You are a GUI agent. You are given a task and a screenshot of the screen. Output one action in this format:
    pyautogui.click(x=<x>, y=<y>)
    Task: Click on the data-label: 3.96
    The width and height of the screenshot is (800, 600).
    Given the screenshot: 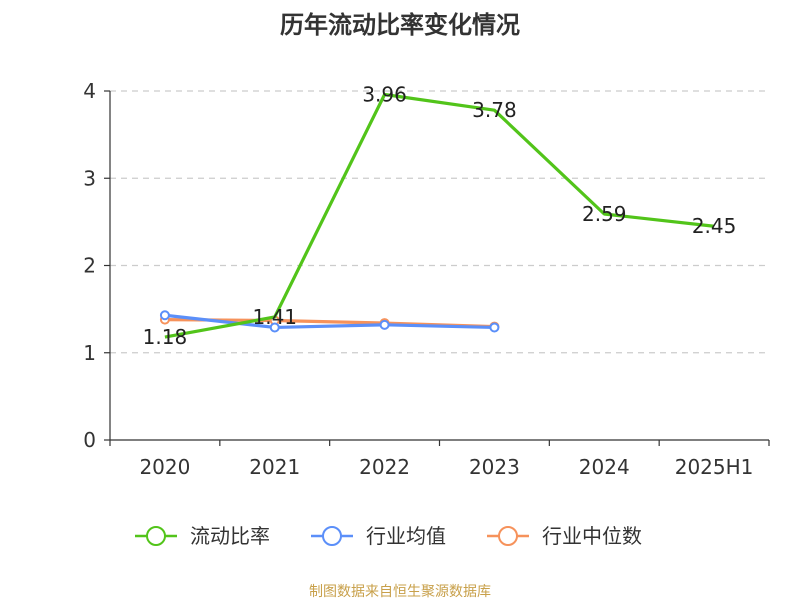 What is the action you would take?
    pyautogui.click(x=384, y=94)
    